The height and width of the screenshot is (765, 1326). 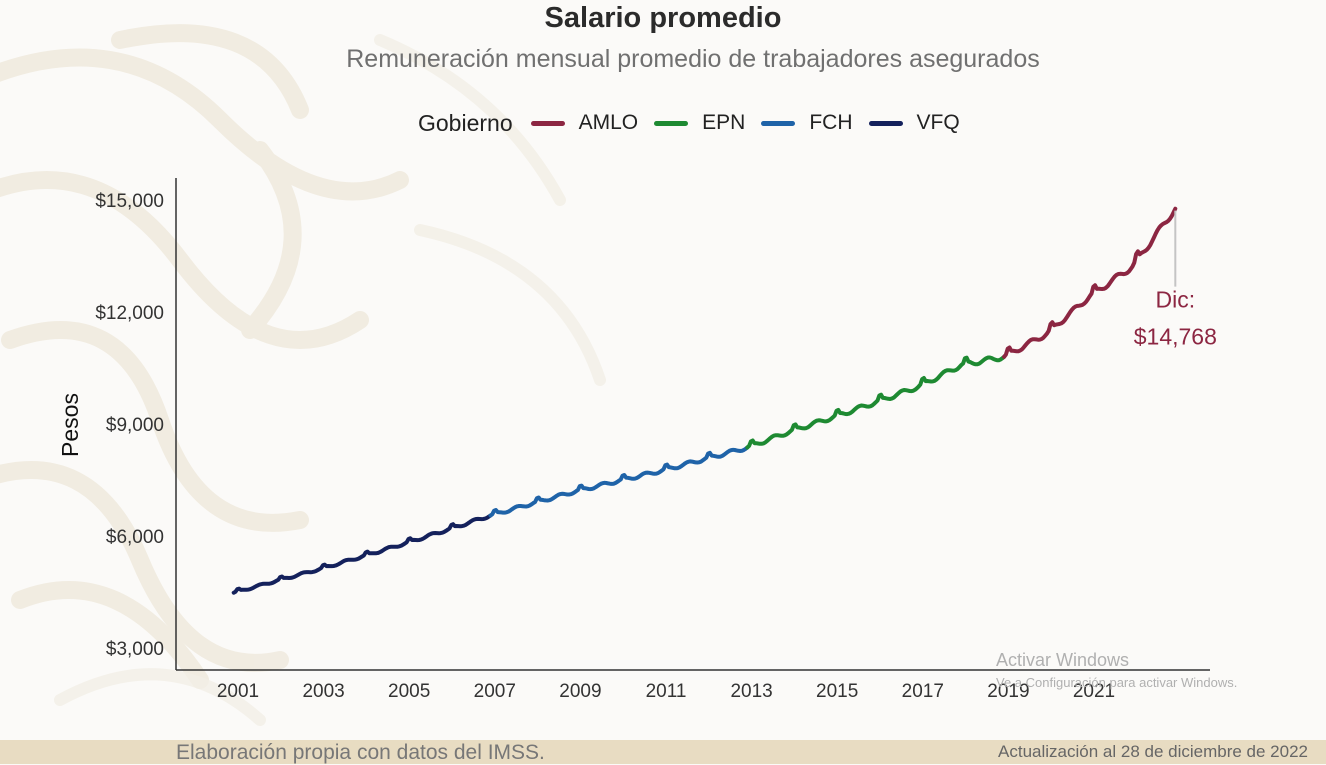 What do you see at coordinates (135, 649) in the screenshot?
I see `y-tick-label: $3,000` at bounding box center [135, 649].